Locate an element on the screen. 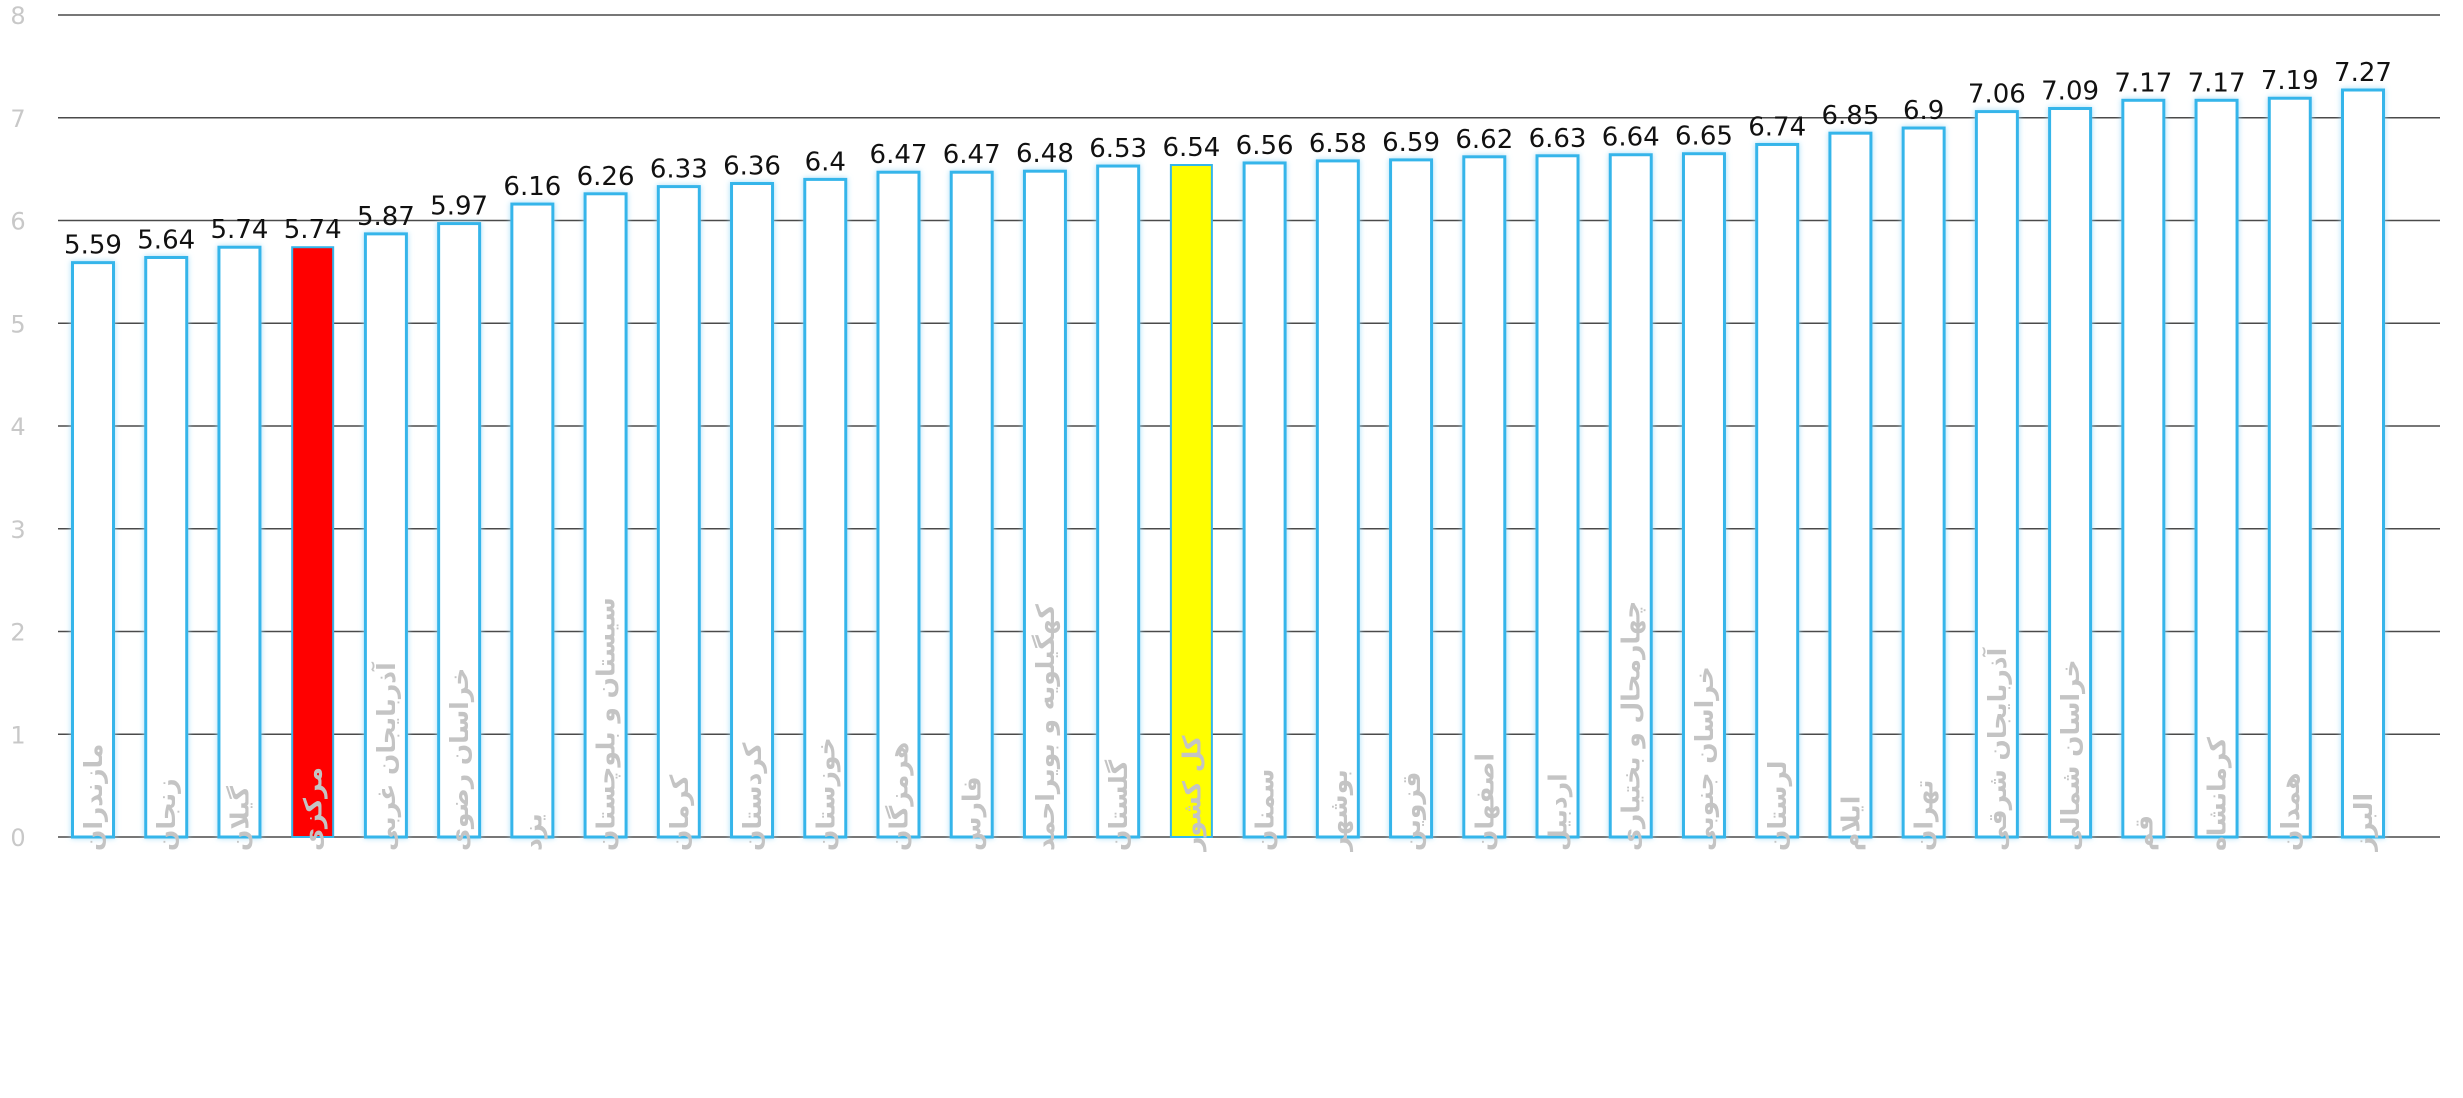 The image size is (2463, 1098). x-tick-label-31: البرز is located at coordinates (2364, 823).